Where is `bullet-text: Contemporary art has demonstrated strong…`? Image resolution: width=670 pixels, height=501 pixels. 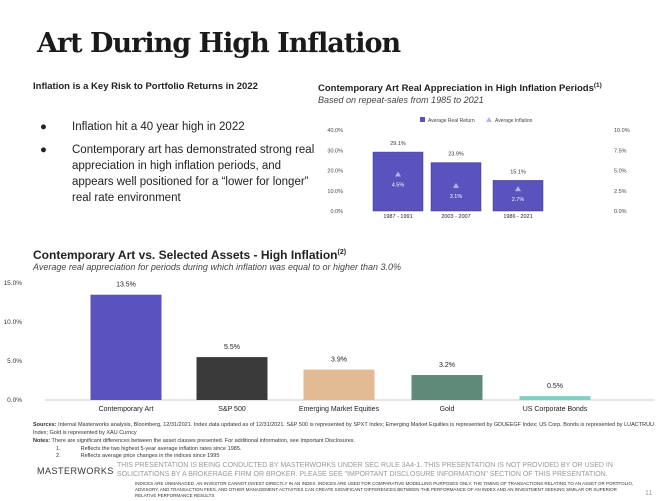
bullet-text: Contemporary art has demonstrated strong… is located at coordinates (193, 174).